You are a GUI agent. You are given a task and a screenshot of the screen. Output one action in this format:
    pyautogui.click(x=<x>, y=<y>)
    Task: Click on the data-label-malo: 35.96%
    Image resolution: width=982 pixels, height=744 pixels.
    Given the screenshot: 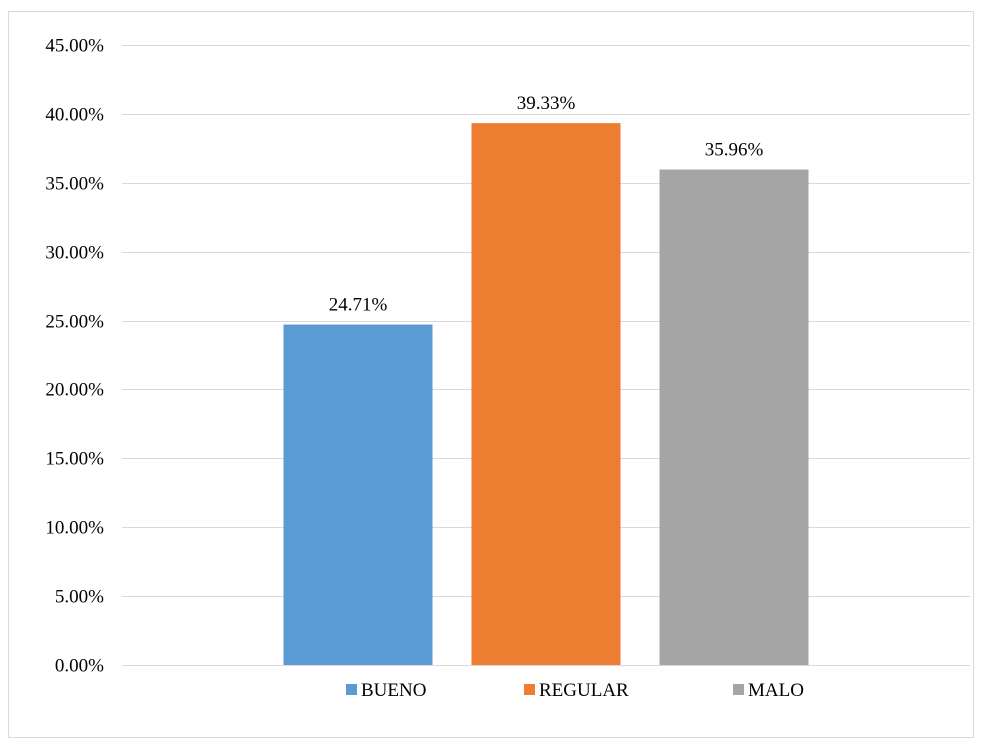 What is the action you would take?
    pyautogui.click(x=734, y=150)
    